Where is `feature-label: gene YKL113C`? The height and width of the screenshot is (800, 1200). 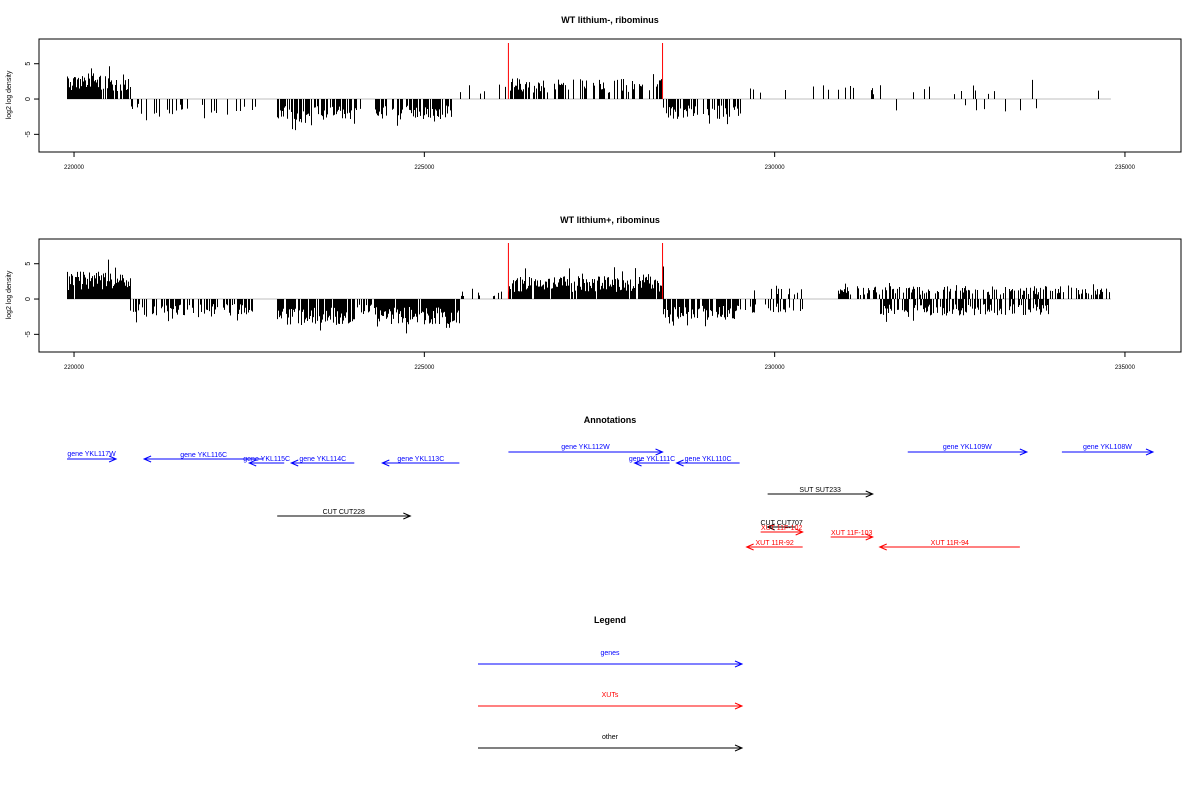 feature-label: gene YKL113C is located at coordinates (420, 459).